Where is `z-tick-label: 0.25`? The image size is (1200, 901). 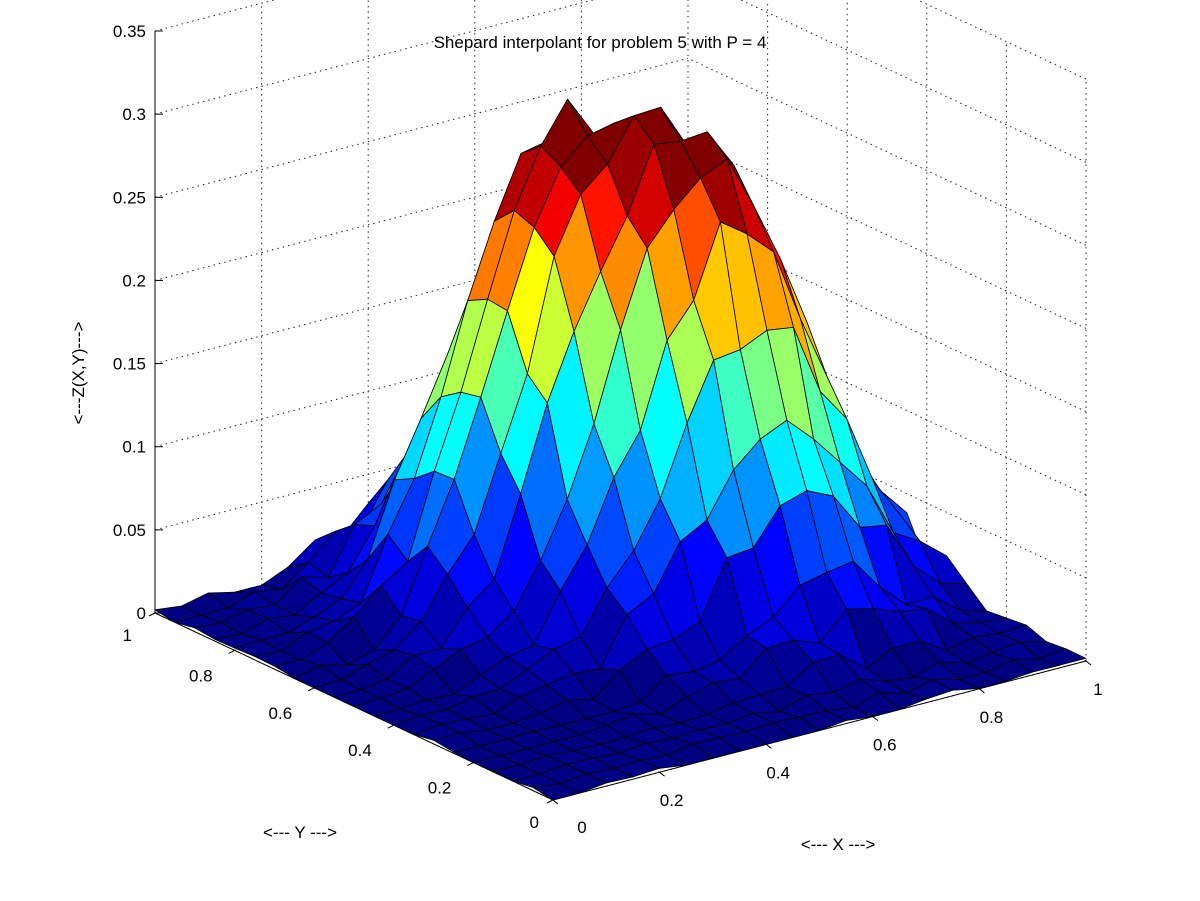 z-tick-label: 0.25 is located at coordinates (129, 197).